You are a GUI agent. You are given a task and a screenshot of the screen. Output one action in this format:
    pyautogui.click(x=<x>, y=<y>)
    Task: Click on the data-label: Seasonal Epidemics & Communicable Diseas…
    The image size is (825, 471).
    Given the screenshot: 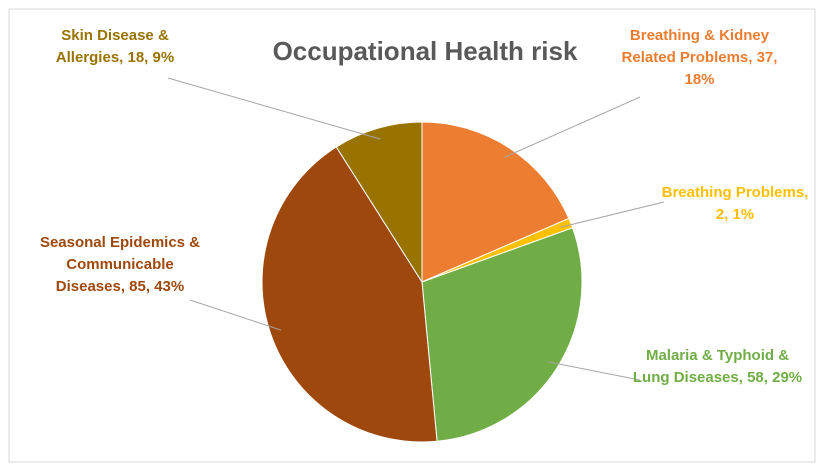 What is the action you would take?
    pyautogui.click(x=120, y=264)
    